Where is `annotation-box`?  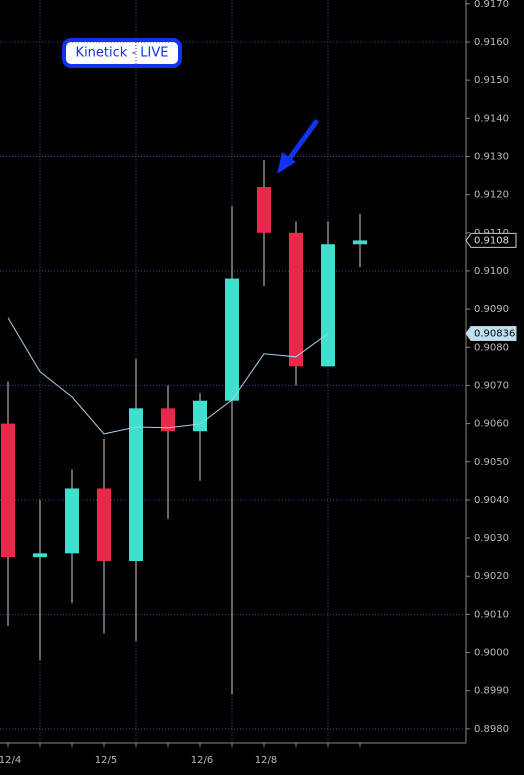 annotation-box is located at coordinates (122, 53).